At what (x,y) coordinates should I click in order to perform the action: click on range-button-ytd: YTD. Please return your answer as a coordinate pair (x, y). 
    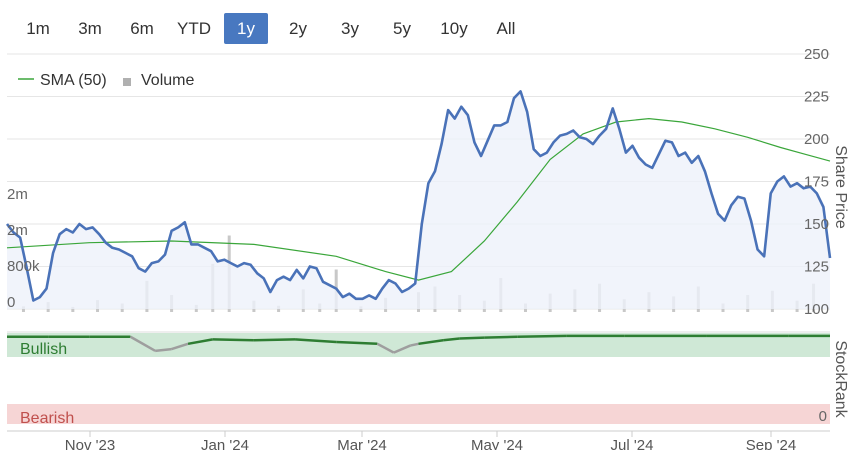
    Looking at the image, I should click on (194, 28).